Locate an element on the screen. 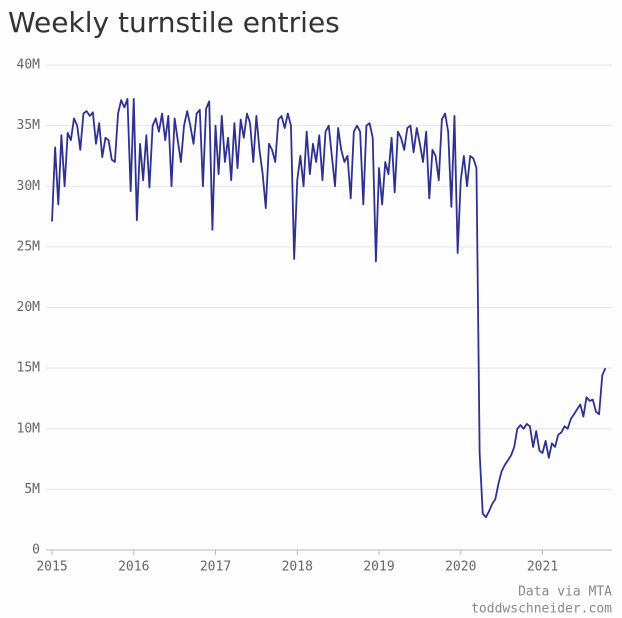  footnote: Data via MTA is located at coordinates (565, 592).